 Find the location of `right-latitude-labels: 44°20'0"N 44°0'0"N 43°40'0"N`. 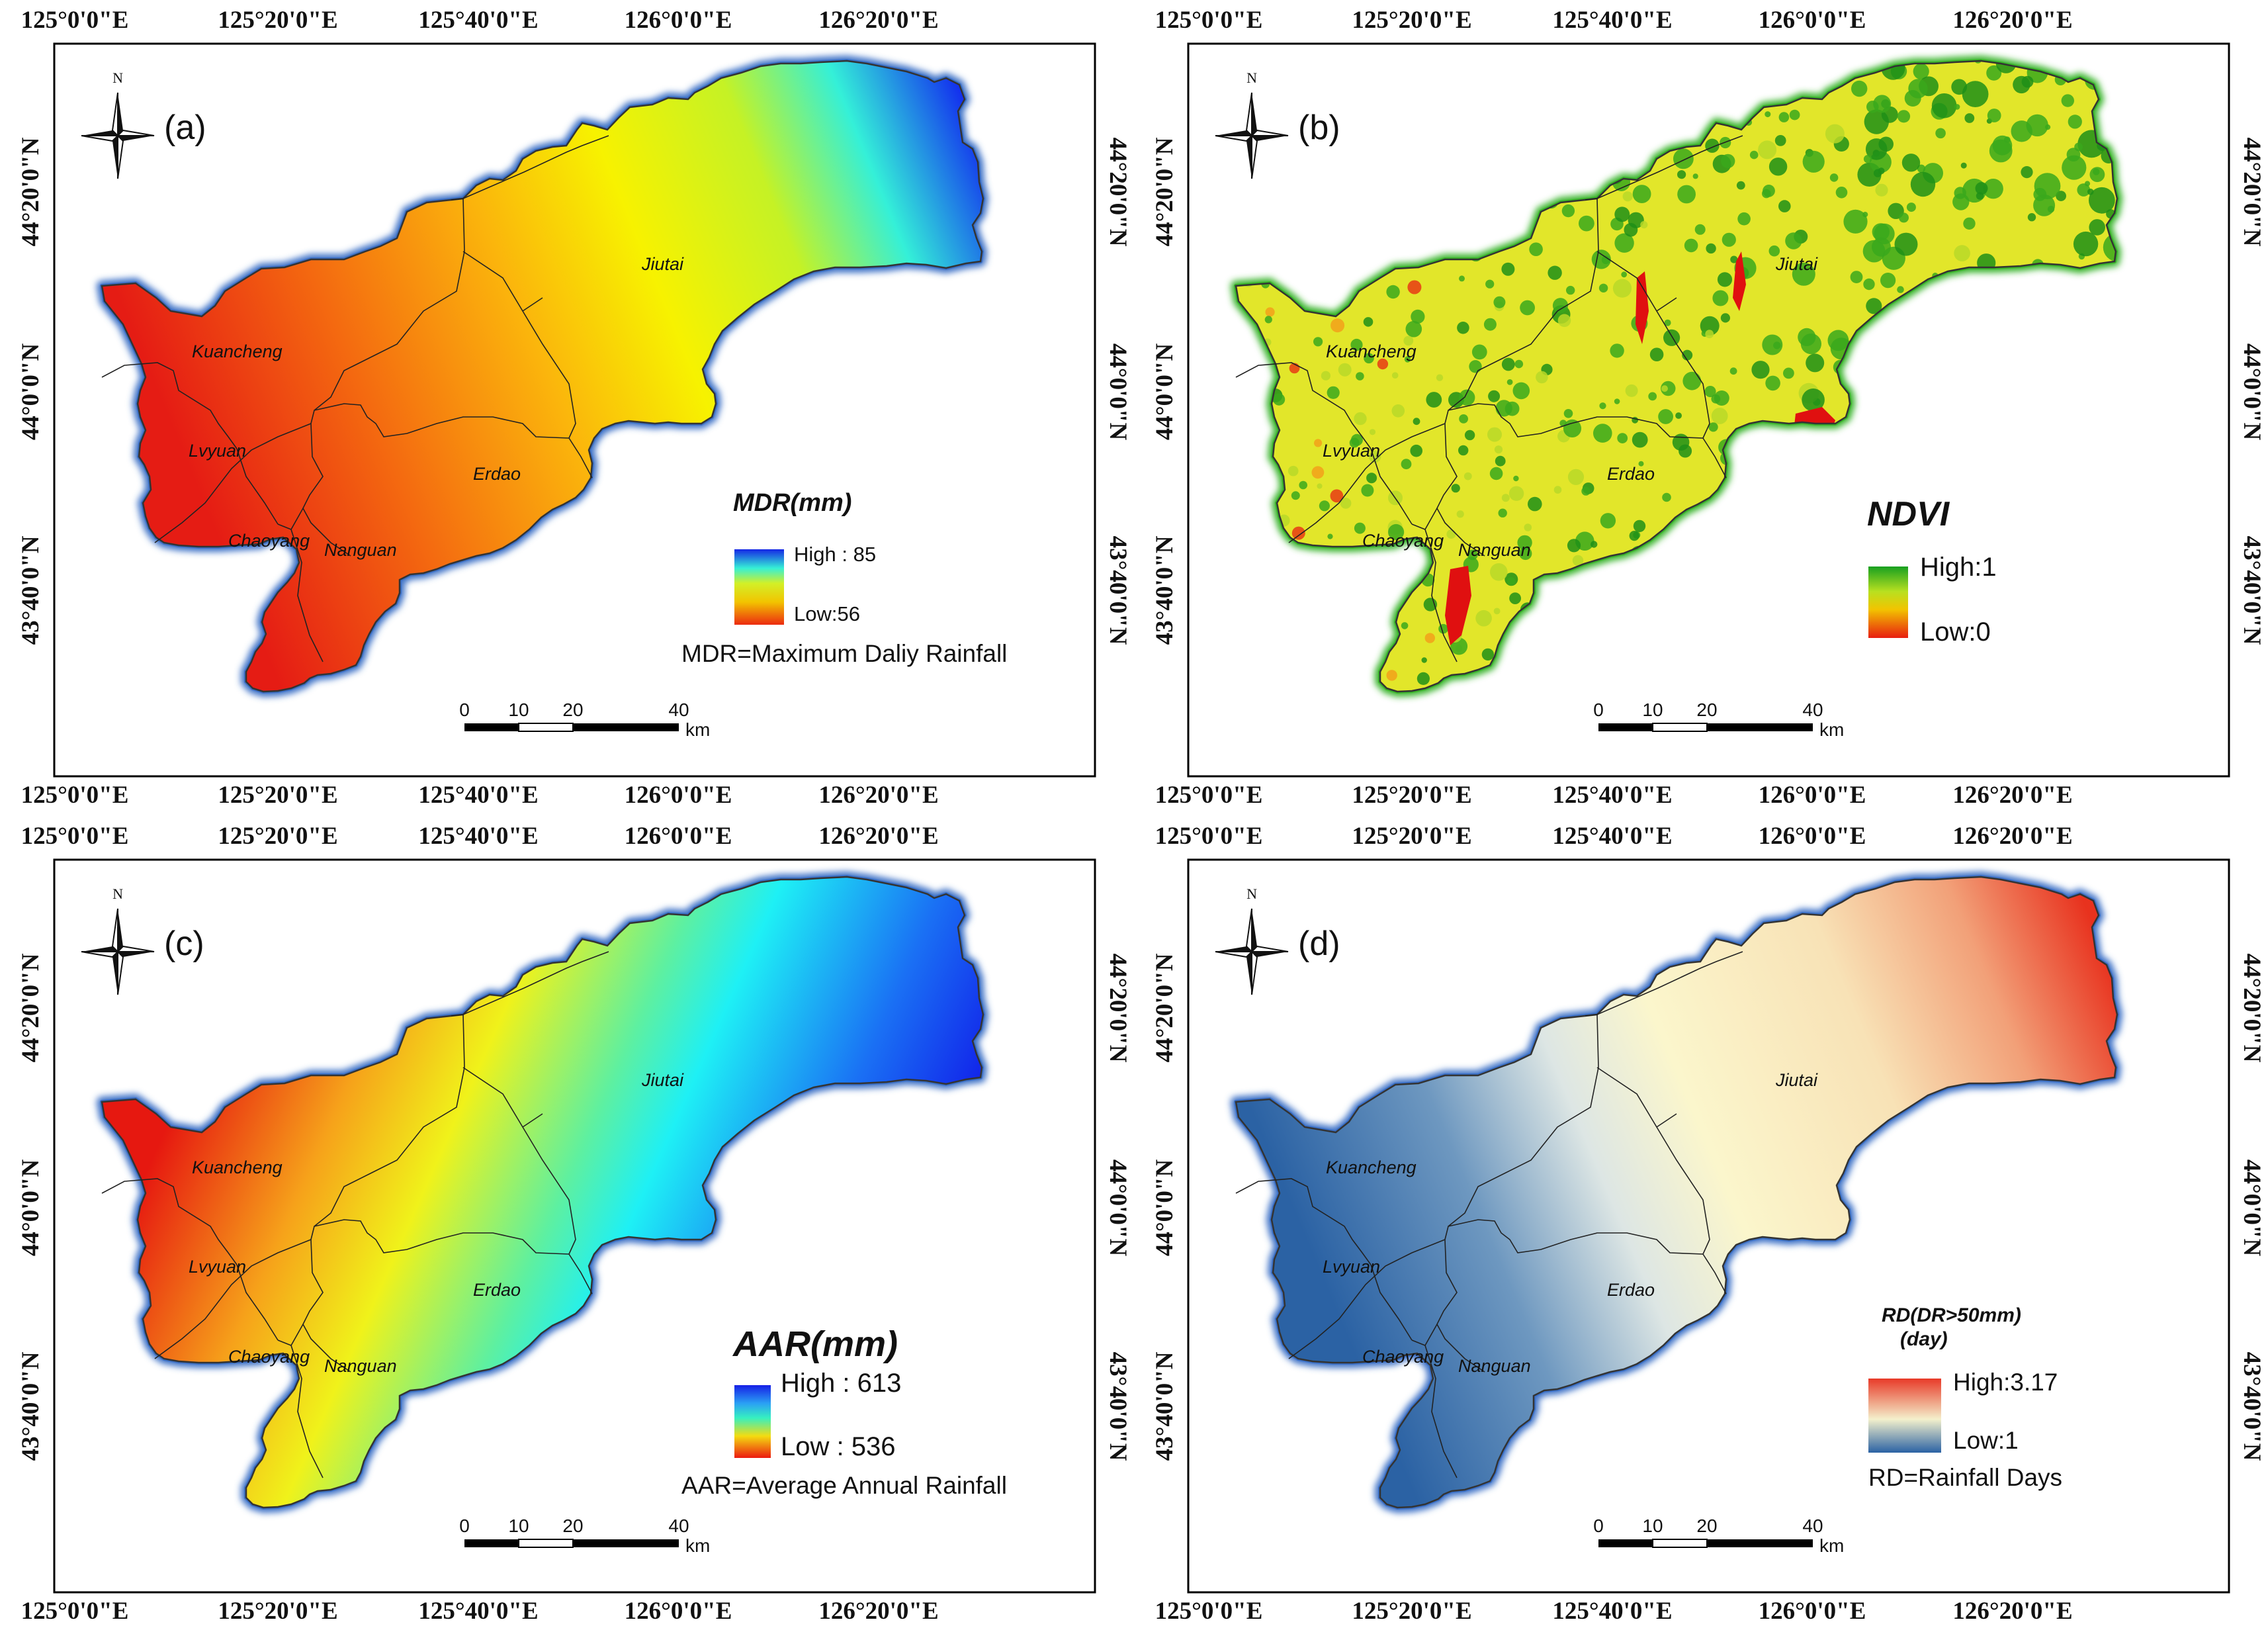

right-latitude-labels: 44°20'0"N 44°0'0"N 43°40'0"N is located at coordinates (1117, 1207).